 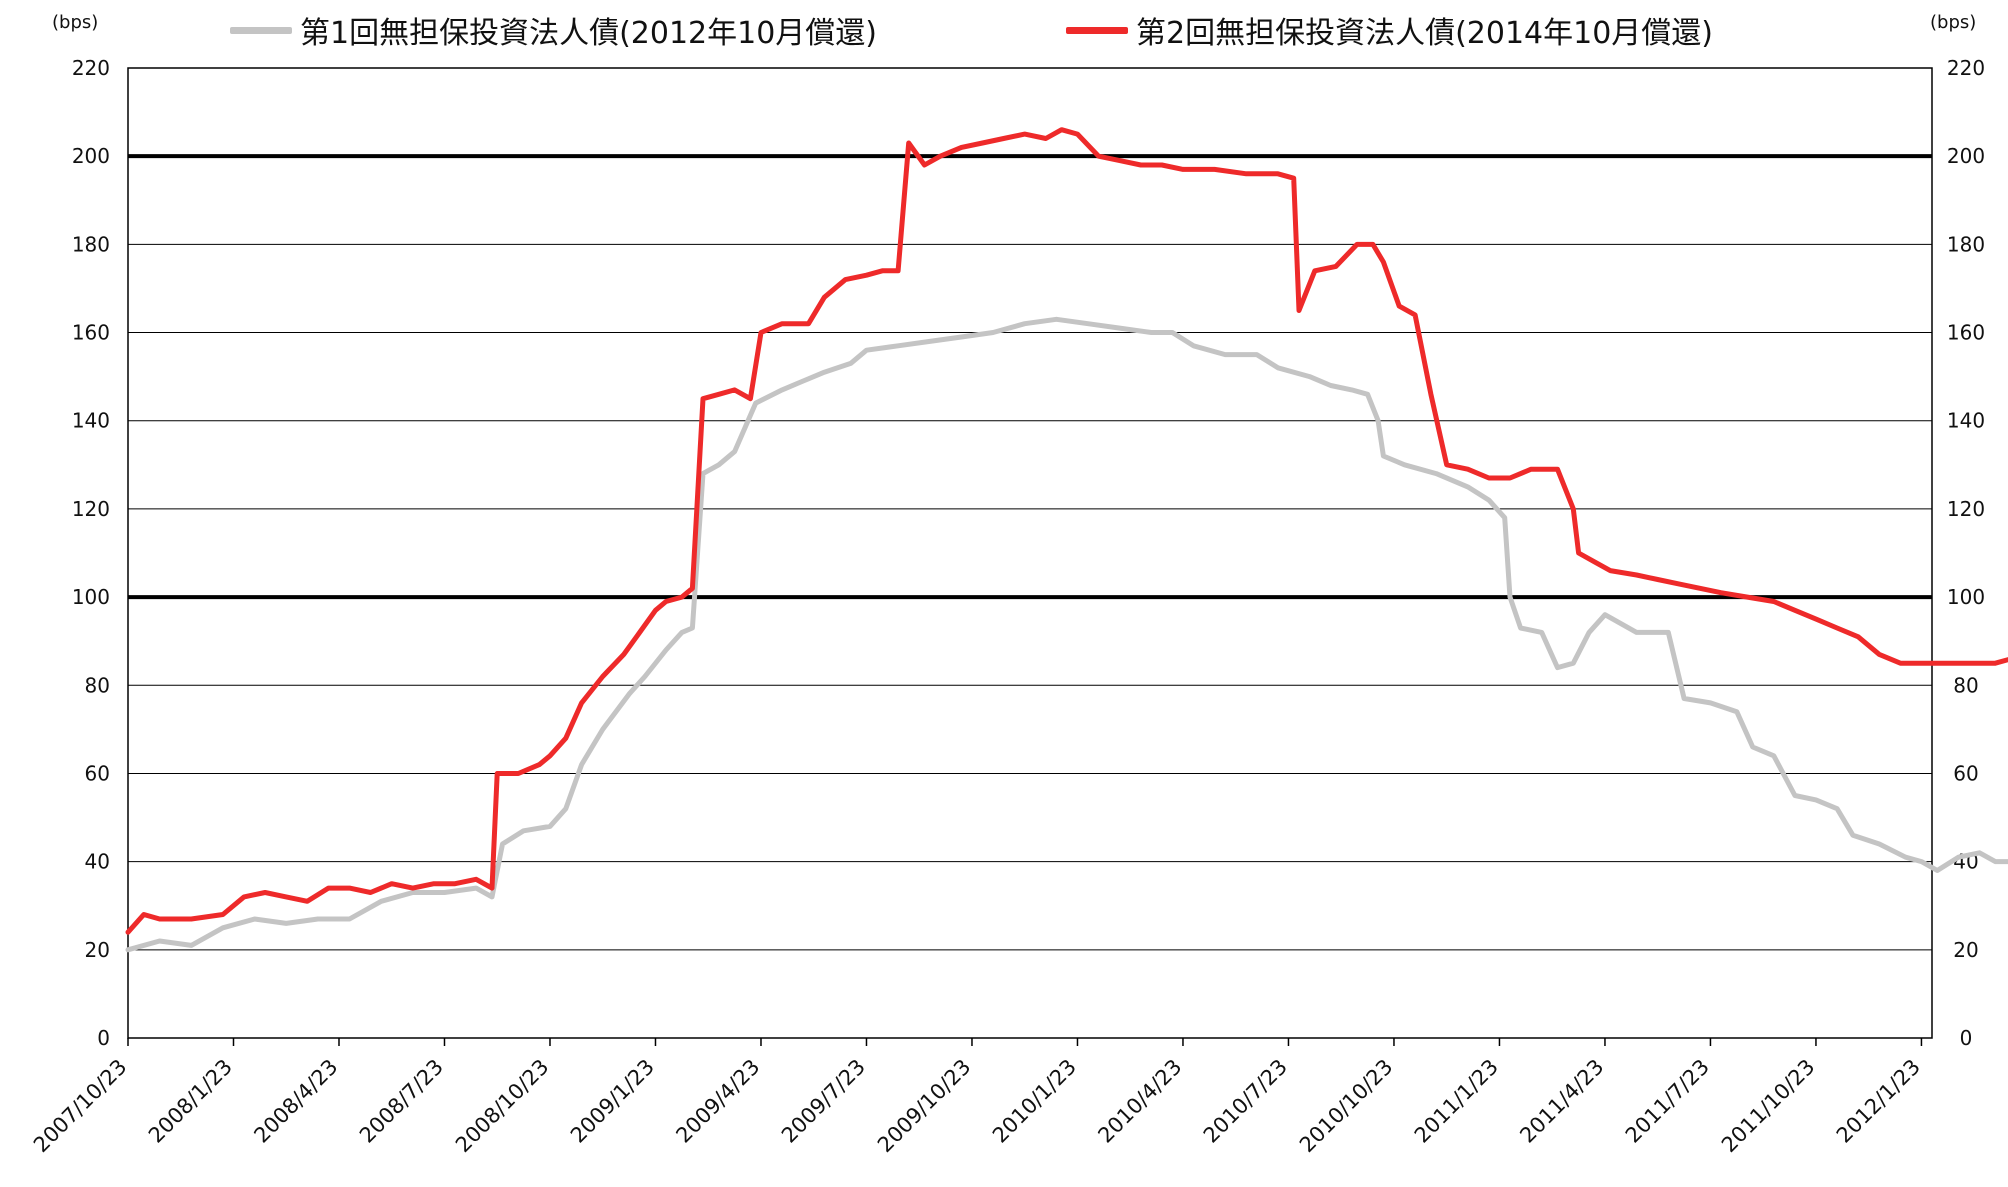 What do you see at coordinates (823, 1101) in the screenshot?
I see `x-tick-label: 2009/7/23` at bounding box center [823, 1101].